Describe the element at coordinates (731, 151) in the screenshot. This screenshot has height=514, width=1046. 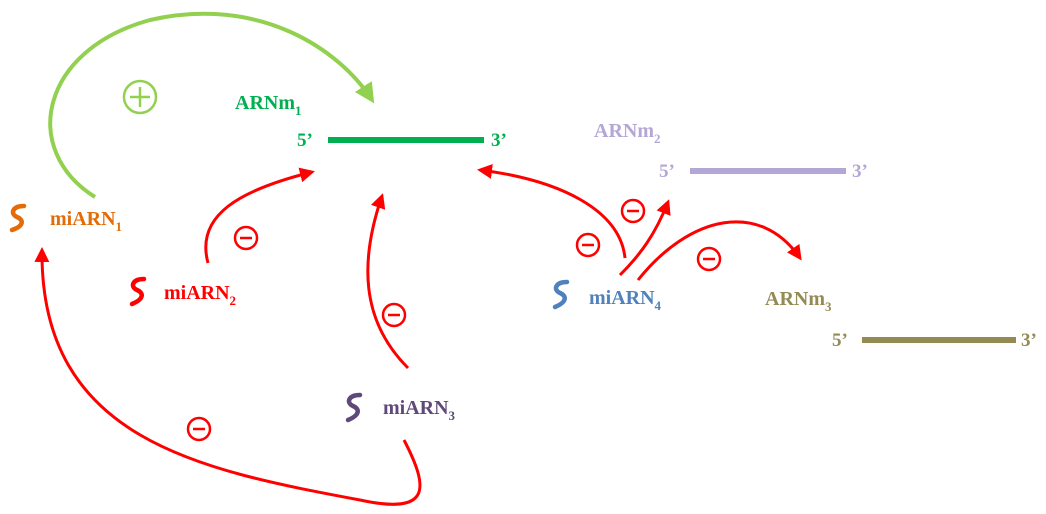
I see `mrna-2: ARNm2 5’ 3’` at that location.